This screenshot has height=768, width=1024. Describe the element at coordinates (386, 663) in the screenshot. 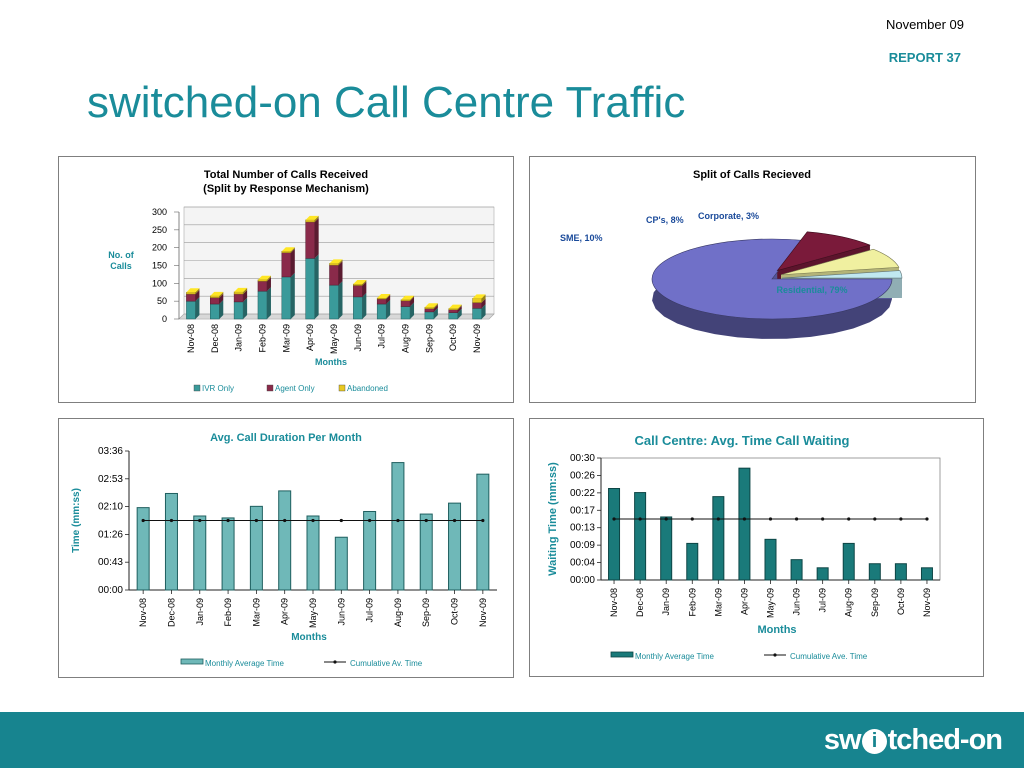

I see `legend-label: Cumulative Av. Time` at that location.